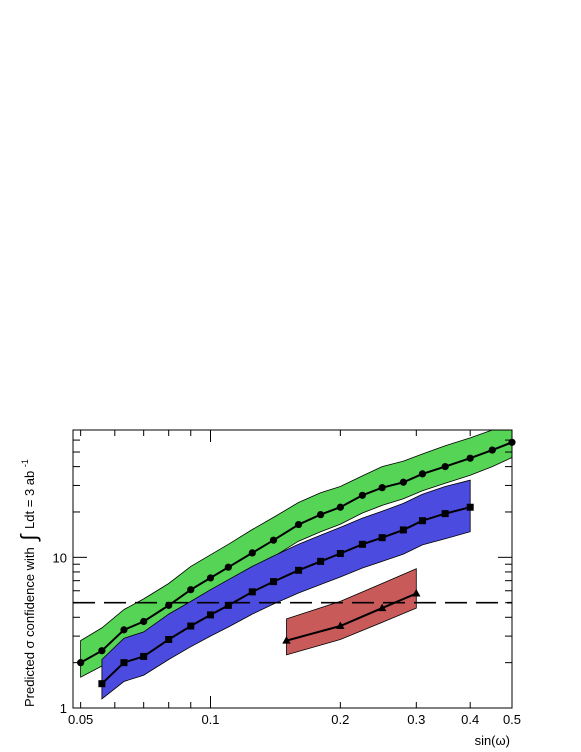  What do you see at coordinates (416, 719) in the screenshot?
I see `x-tick-label: 0.3` at bounding box center [416, 719].